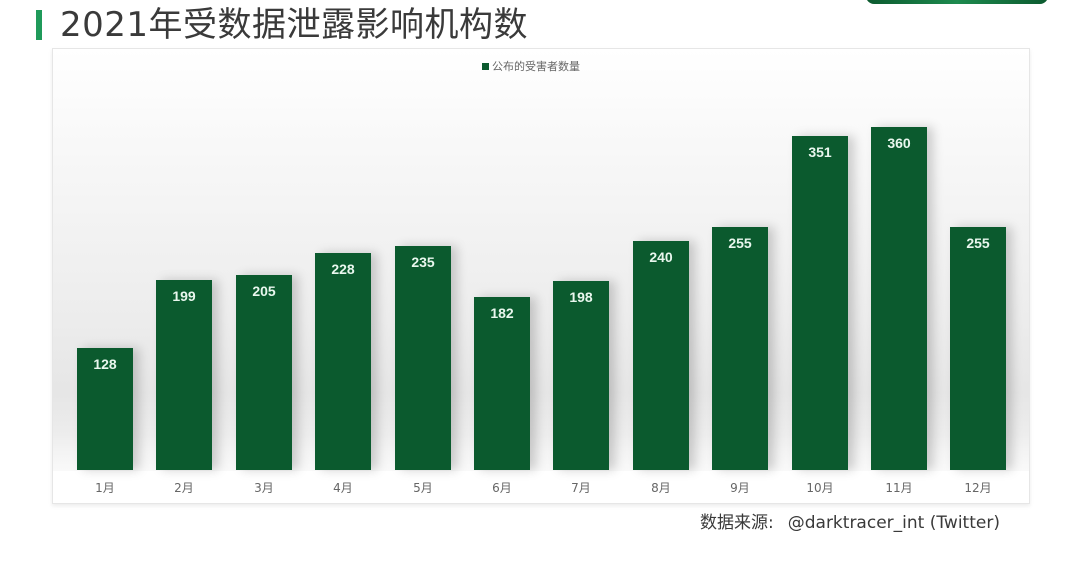  I want to click on bar: 228, so click(343, 361).